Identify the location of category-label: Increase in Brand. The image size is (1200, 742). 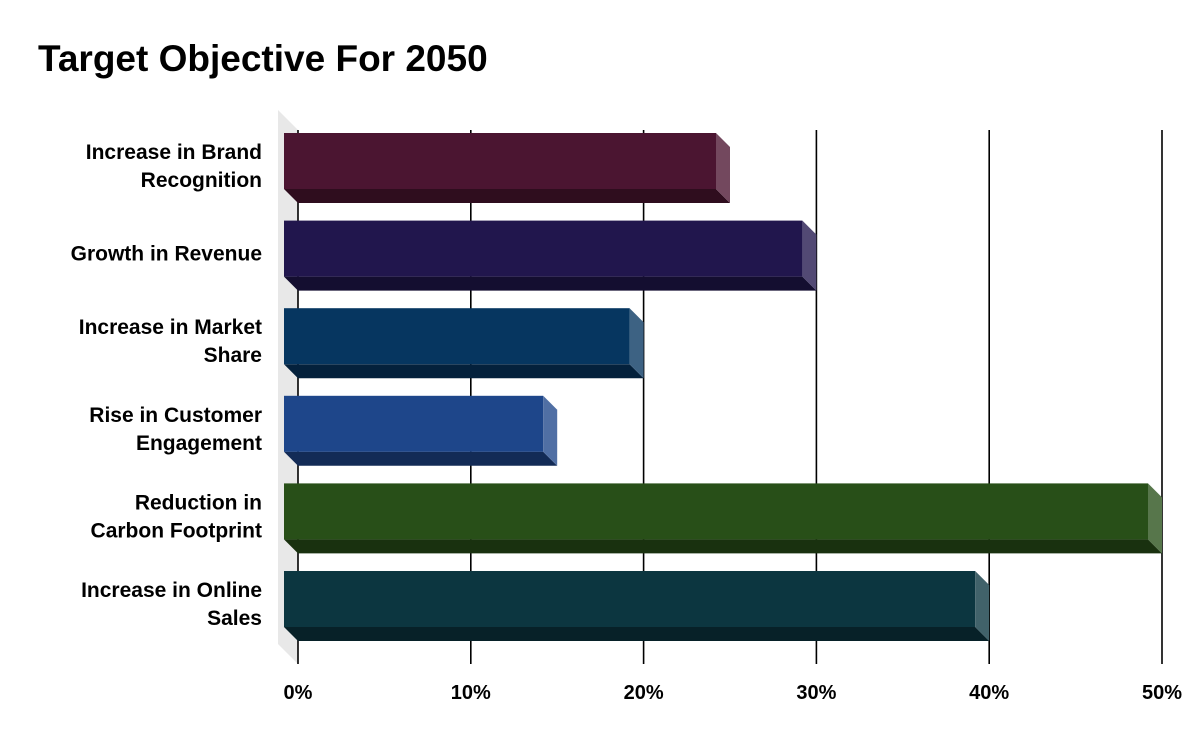
(174, 152).